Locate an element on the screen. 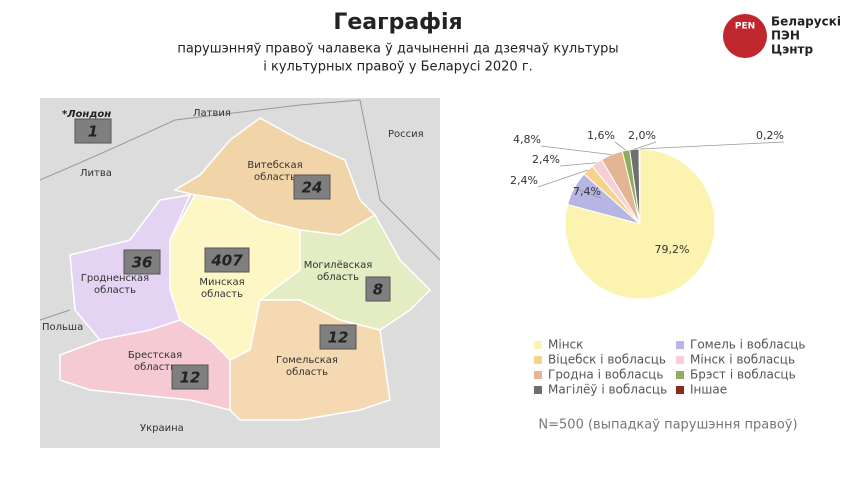 The image size is (853, 480). legend-label: Магілёў і вобласць is located at coordinates (607, 390).